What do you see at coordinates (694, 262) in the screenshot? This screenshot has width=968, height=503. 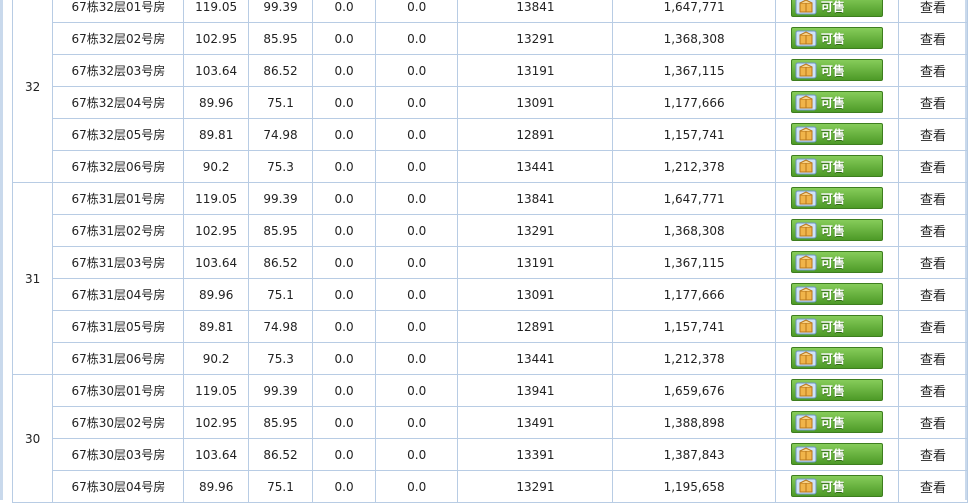 I see `total-price-cell: 1,367,115` at bounding box center [694, 262].